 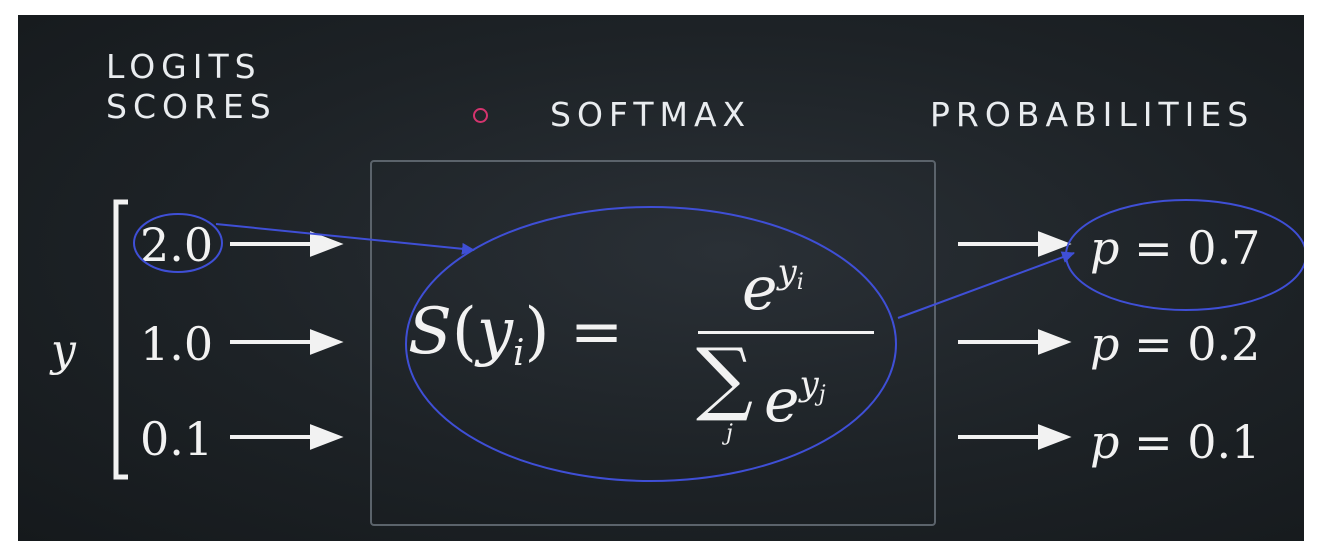 I want to click on numerator-base: e, so click(x=760, y=289).